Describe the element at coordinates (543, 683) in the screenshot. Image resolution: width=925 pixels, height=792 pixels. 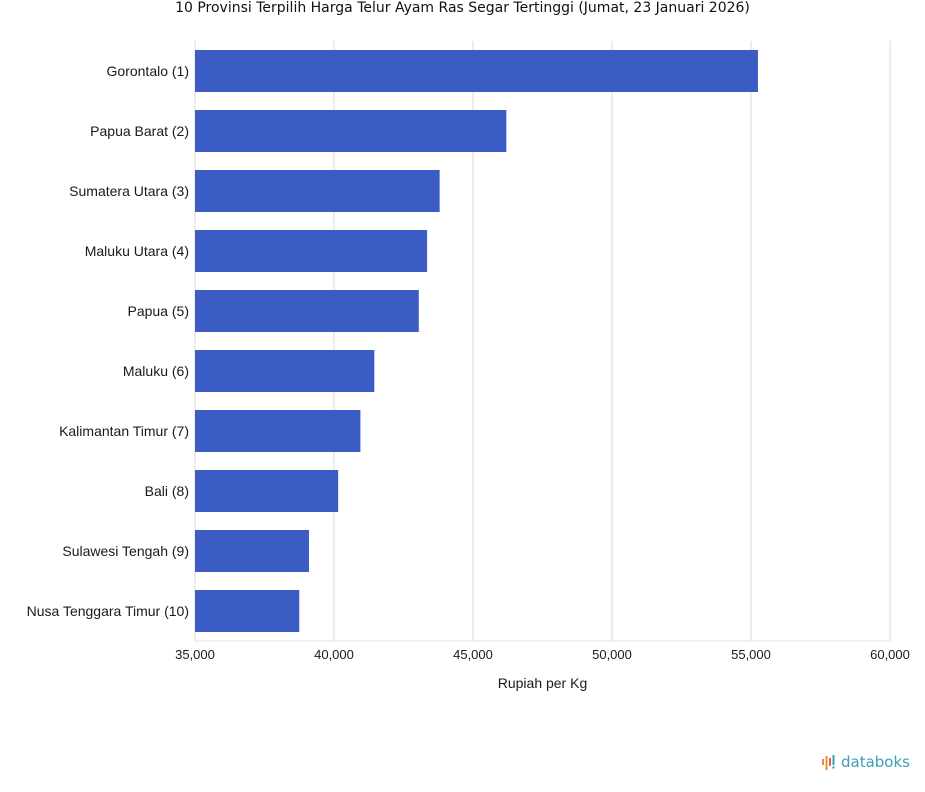
I see `x-axis-title: Rupiah per Kg` at that location.